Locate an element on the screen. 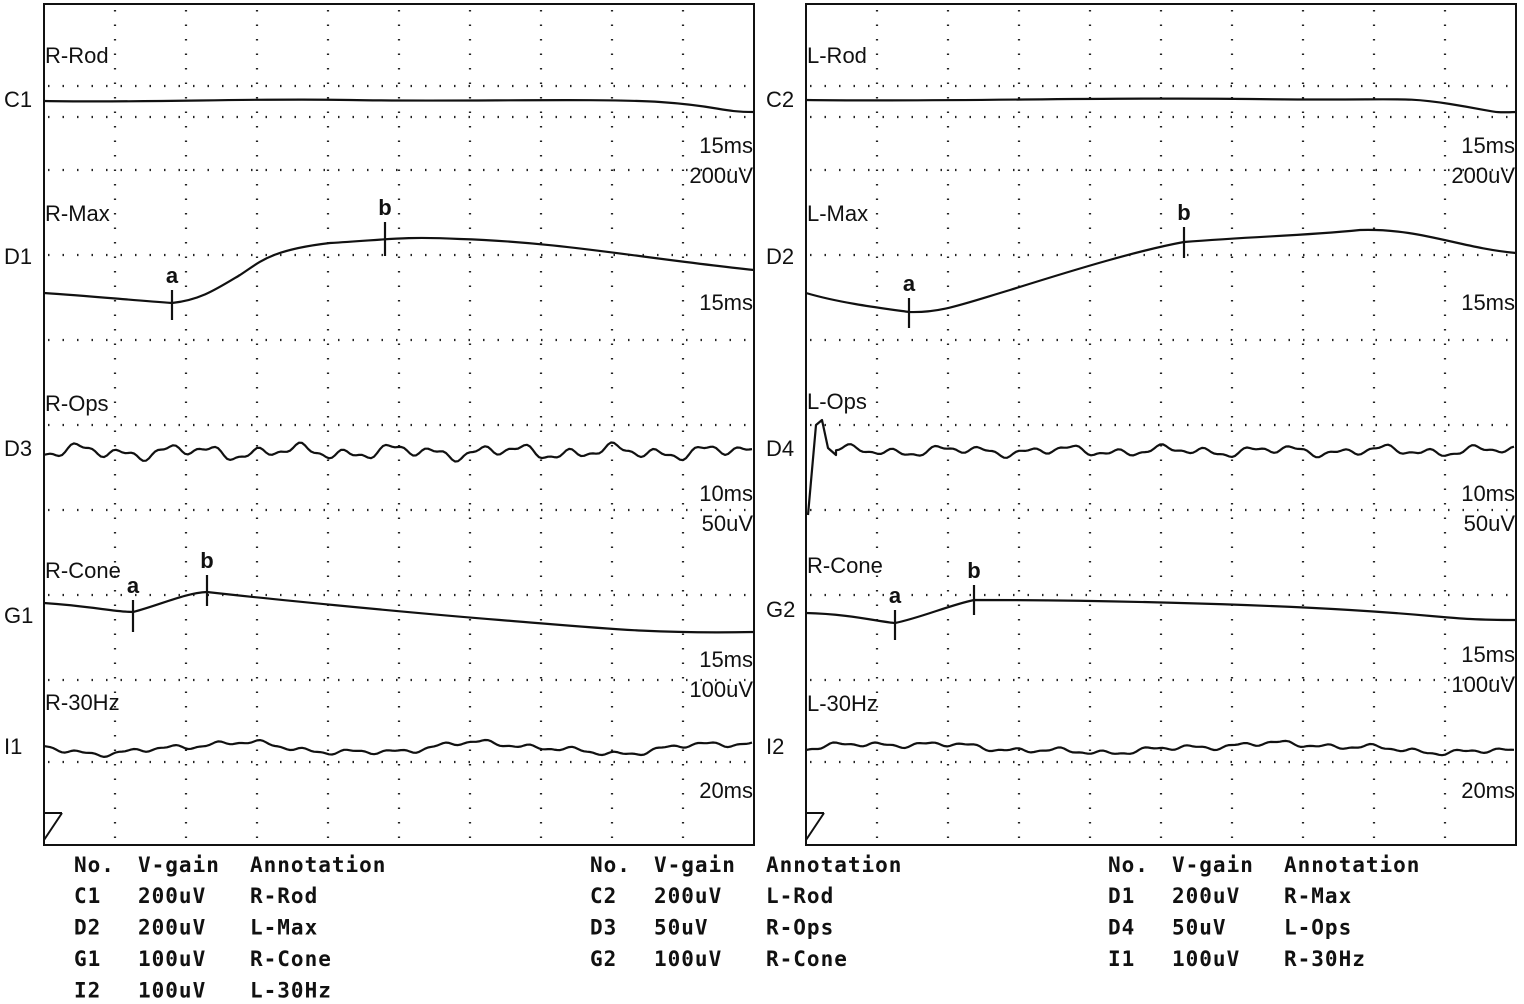 The image size is (1524, 1004). channel-id: G1 is located at coordinates (18, 615).